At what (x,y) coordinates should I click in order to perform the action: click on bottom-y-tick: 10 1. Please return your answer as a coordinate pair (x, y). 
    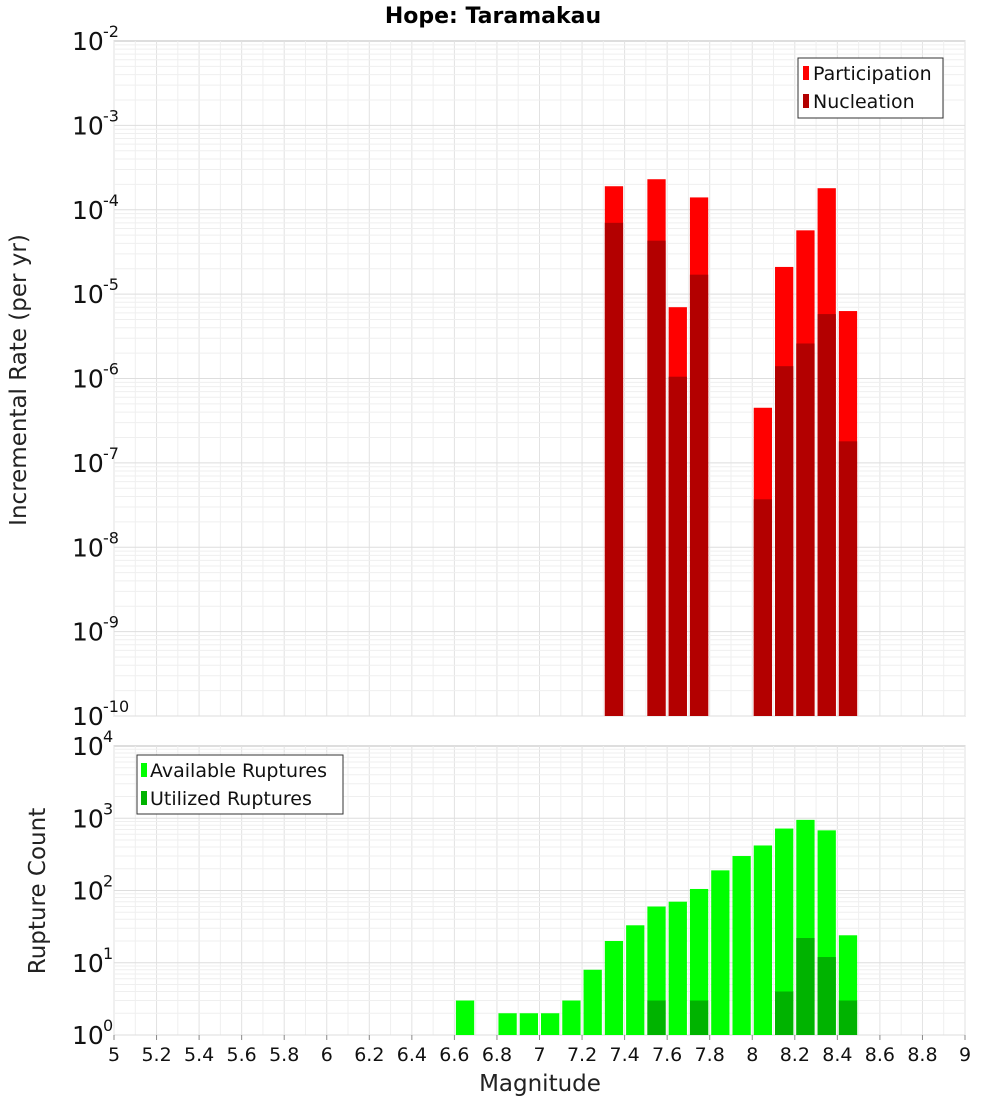
    Looking at the image, I should click on (92, 961).